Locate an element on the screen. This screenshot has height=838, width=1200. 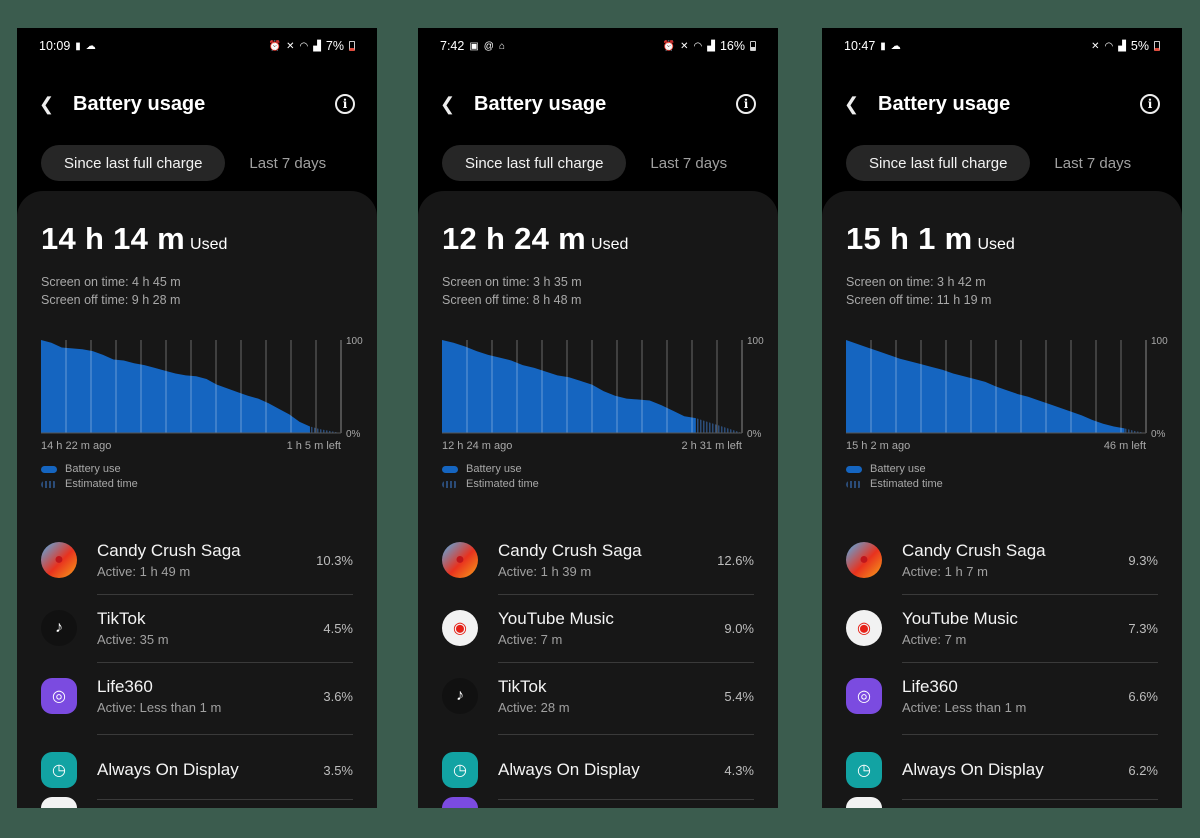
app-usage-row: ◎ Life3604.0% is located at coordinates (598, 794).